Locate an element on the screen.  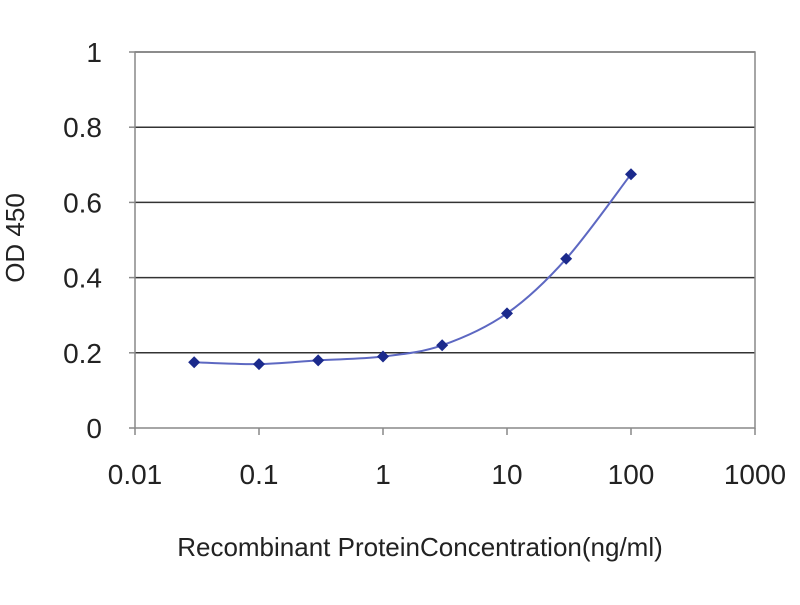
x-tick-label: 0.1 is located at coordinates (259, 474).